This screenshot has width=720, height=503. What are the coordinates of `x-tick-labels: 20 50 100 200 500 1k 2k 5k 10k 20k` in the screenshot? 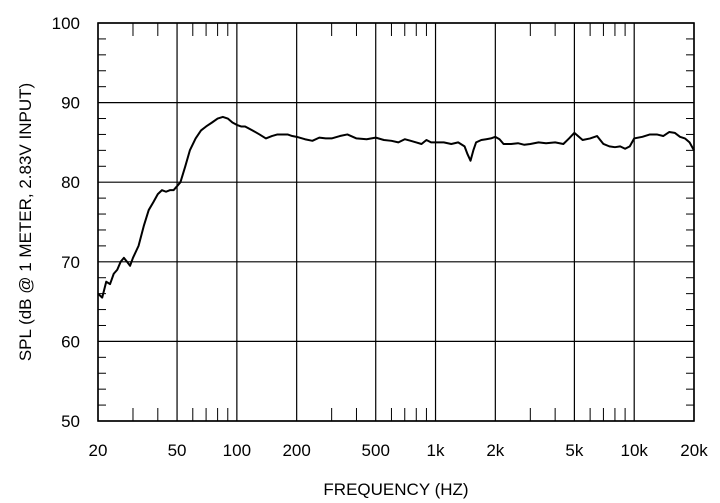 It's located at (399, 450).